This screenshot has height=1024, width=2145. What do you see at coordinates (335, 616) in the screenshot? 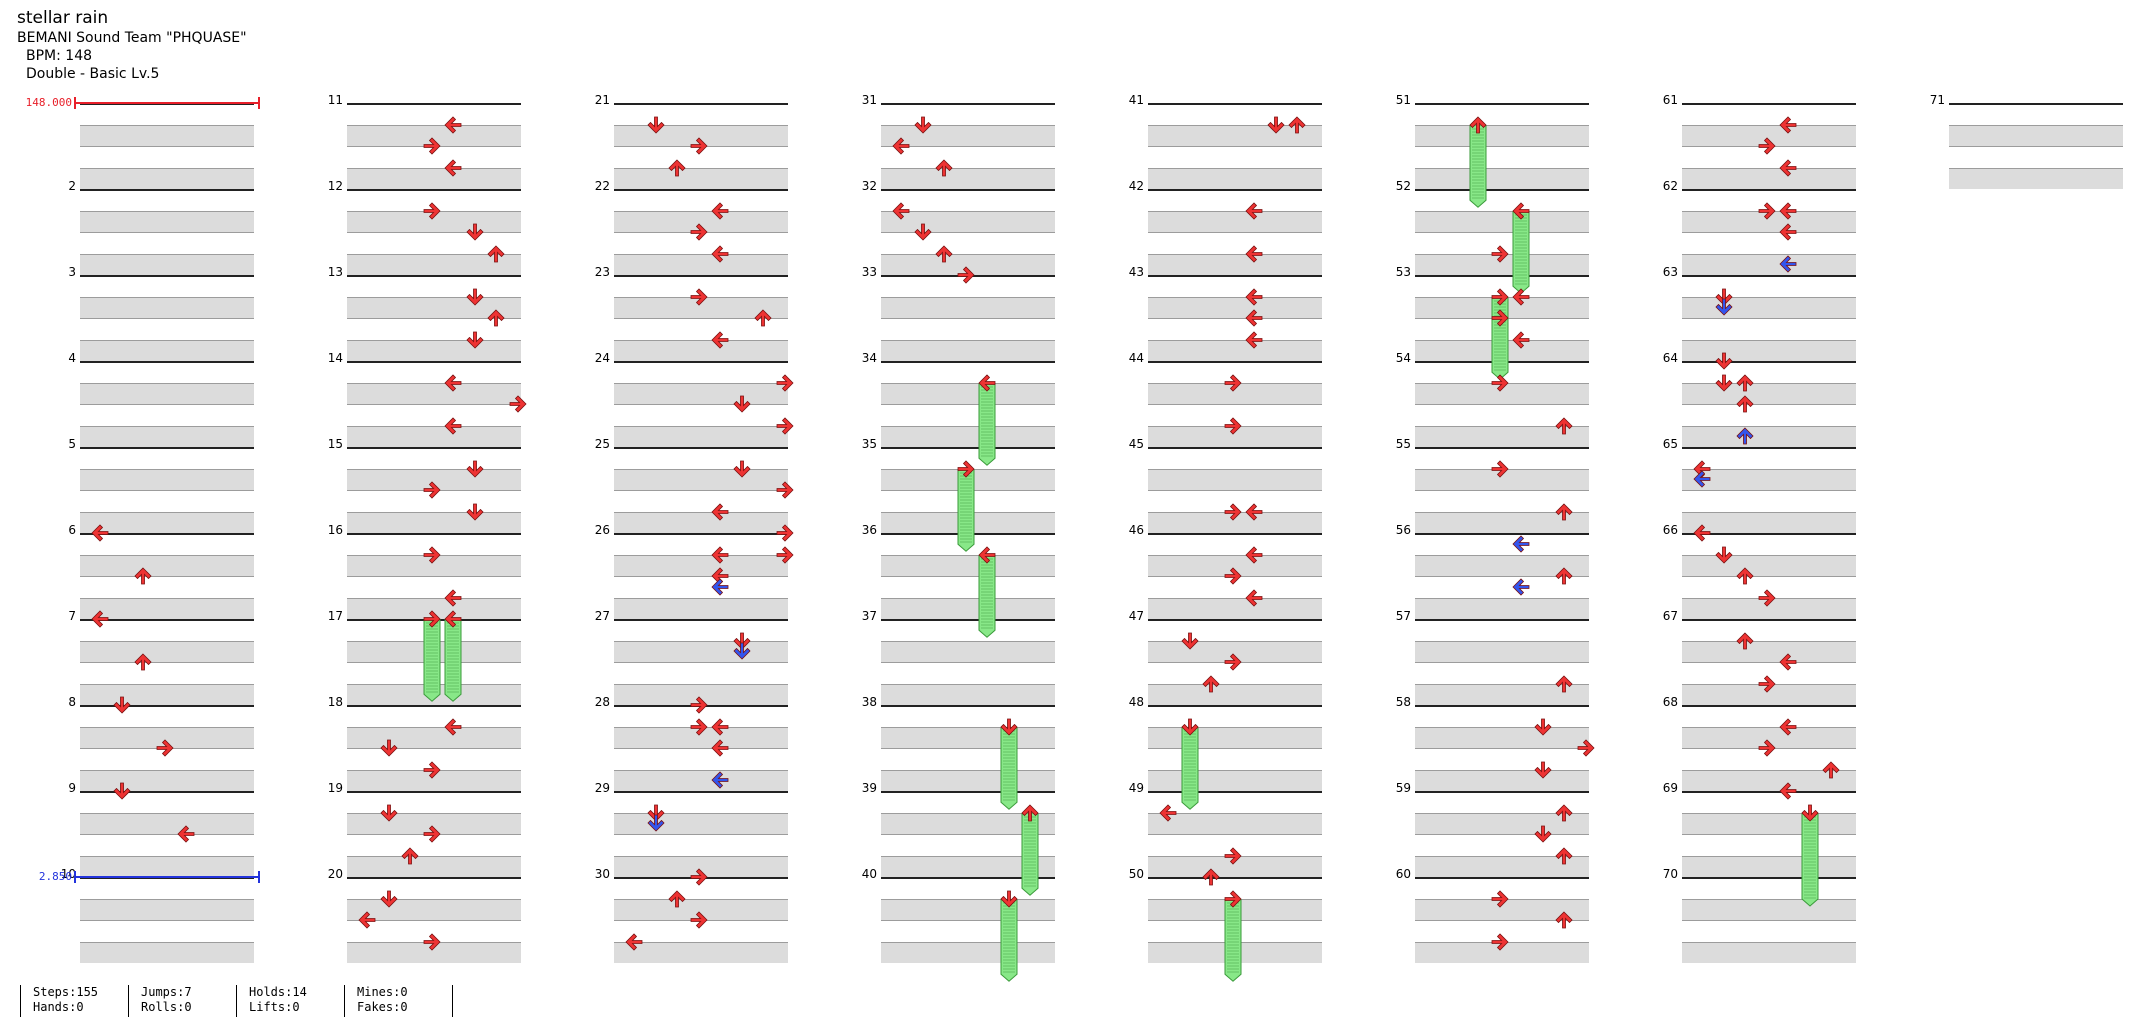
I see `measure-number: 17` at bounding box center [335, 616].